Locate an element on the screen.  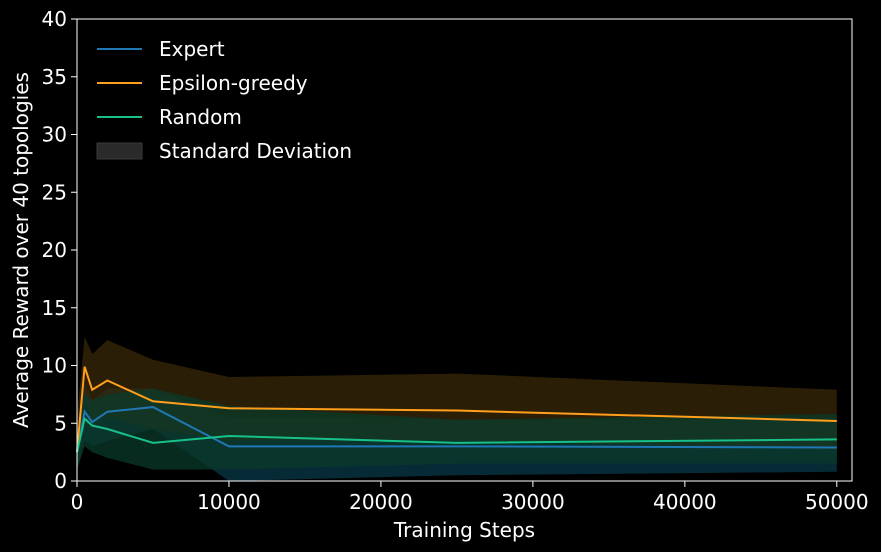
y-tick-label: 5 is located at coordinates (60, 423).